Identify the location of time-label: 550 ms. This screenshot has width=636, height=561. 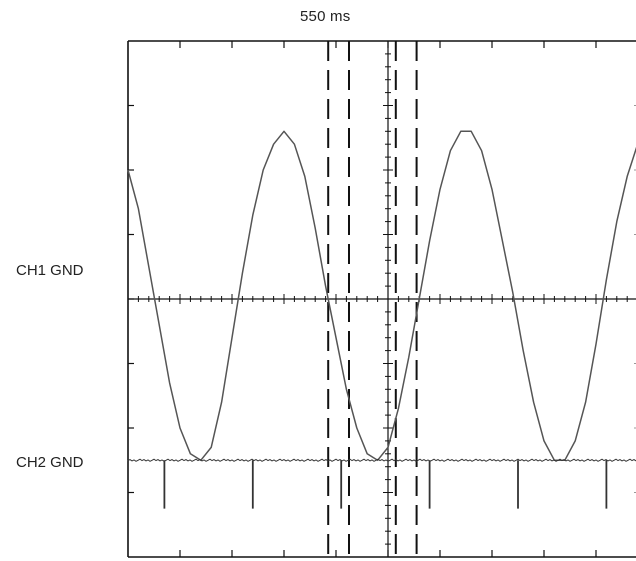
(325, 16).